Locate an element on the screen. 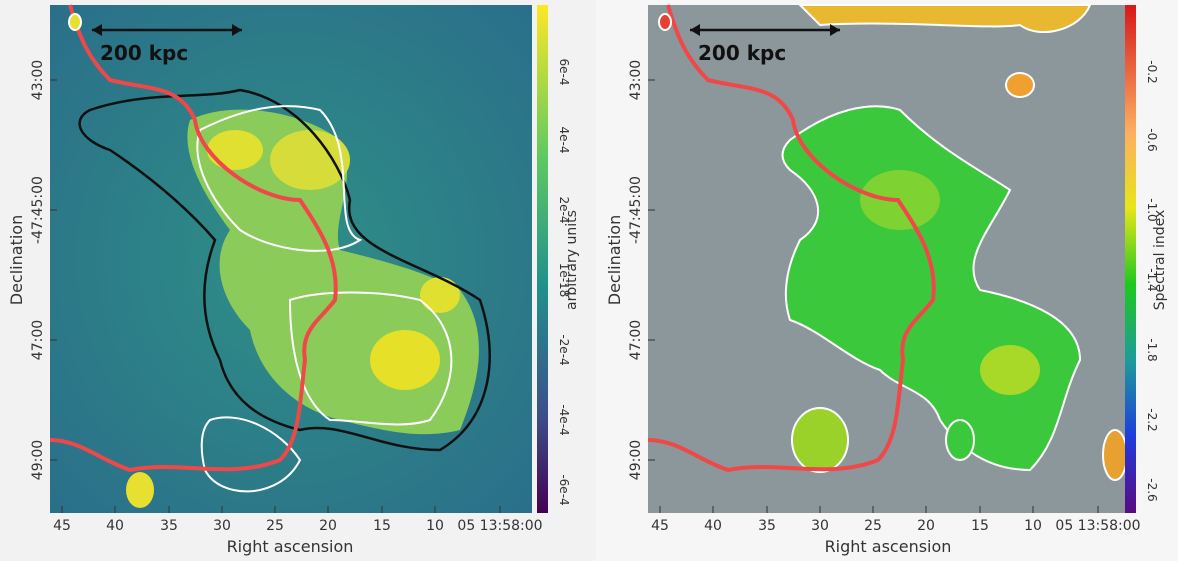 Image resolution: width=1178 pixels, height=565 pixels. colorbar-tick-label: -6e-4 is located at coordinates (564, 489).